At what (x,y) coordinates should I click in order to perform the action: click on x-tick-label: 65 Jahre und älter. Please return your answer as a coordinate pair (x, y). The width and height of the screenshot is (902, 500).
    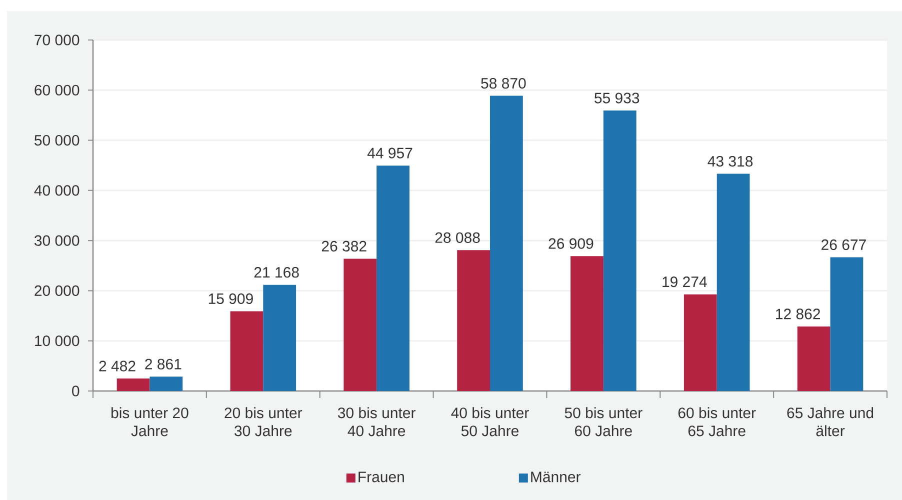
    Looking at the image, I should click on (830, 421).